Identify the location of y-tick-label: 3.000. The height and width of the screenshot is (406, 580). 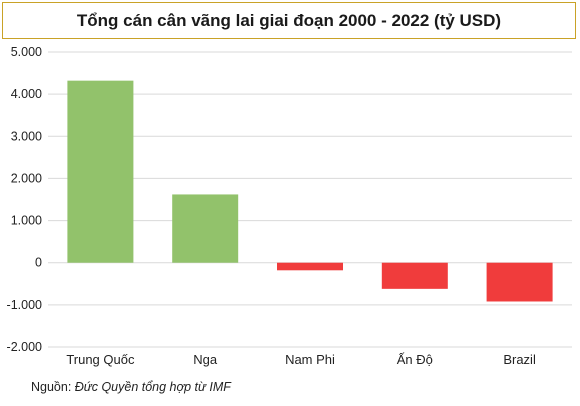
(26, 136).